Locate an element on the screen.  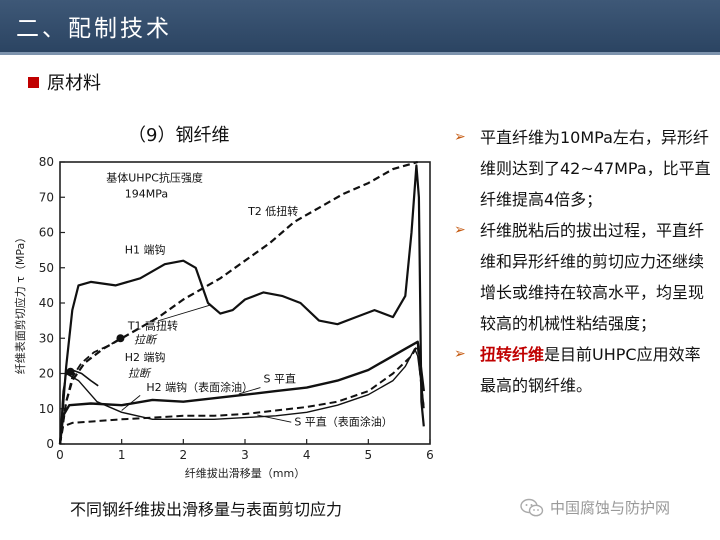
label-t1-fracture: 拉断 is located at coordinates (146, 340).